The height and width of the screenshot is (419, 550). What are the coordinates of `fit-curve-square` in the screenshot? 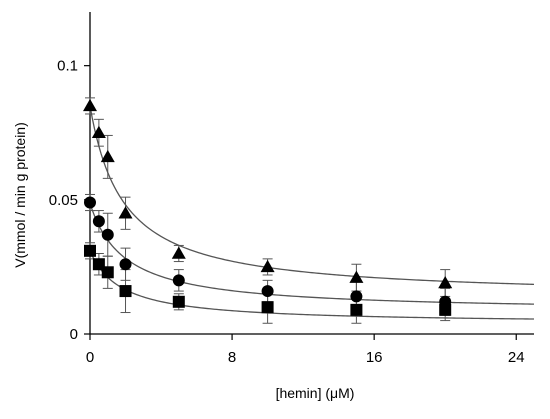 It's located at (312, 285).